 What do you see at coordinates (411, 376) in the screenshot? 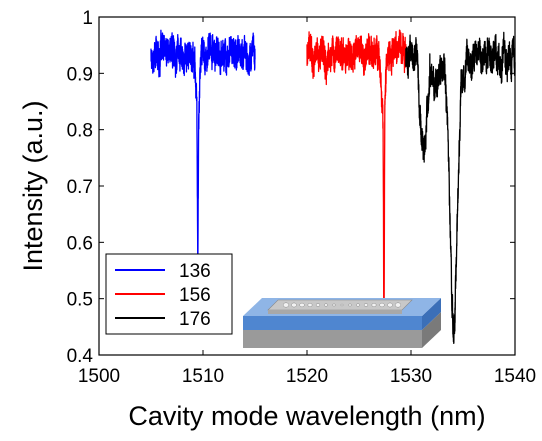
I see `x-tick-label: 1530` at bounding box center [411, 376].